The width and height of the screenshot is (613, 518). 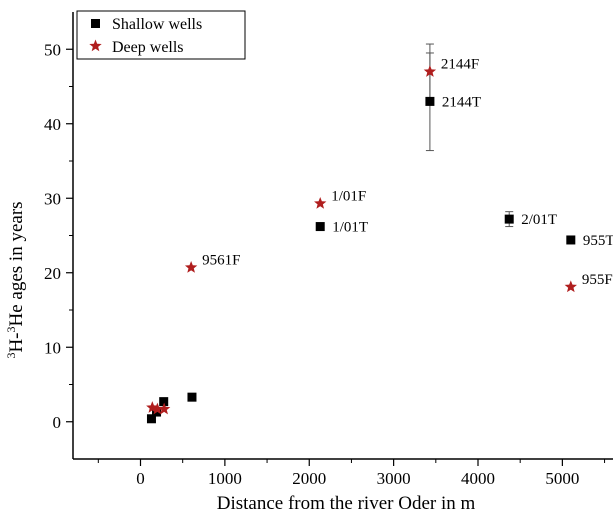 What do you see at coordinates (16, 342) in the screenshot?
I see `y-axis-title-part-1: H-` at bounding box center [16, 342].